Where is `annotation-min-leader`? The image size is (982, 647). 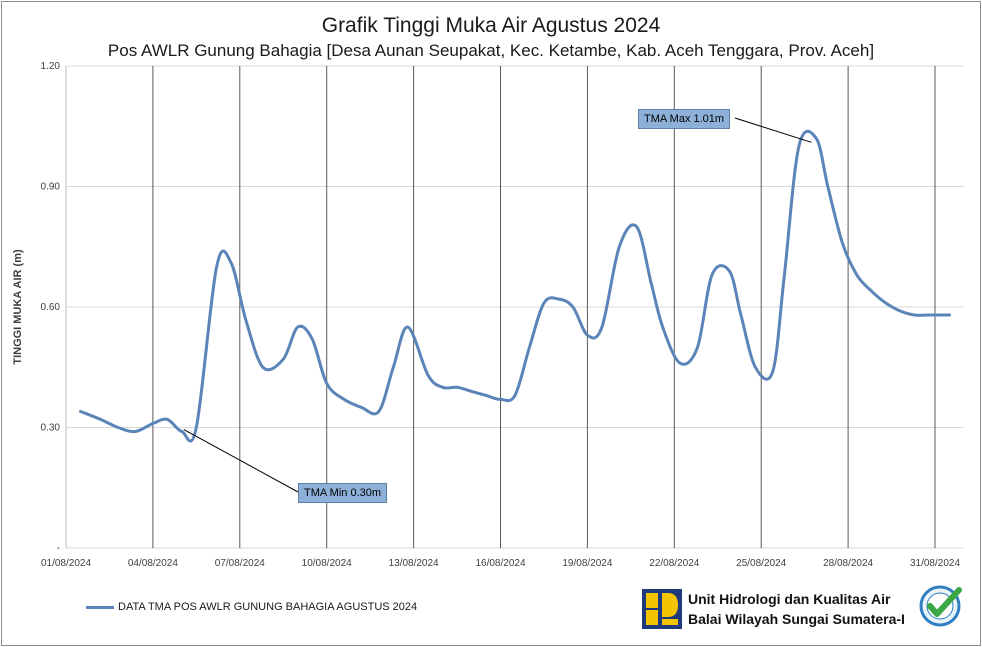 annotation-min-leader is located at coordinates (241, 461).